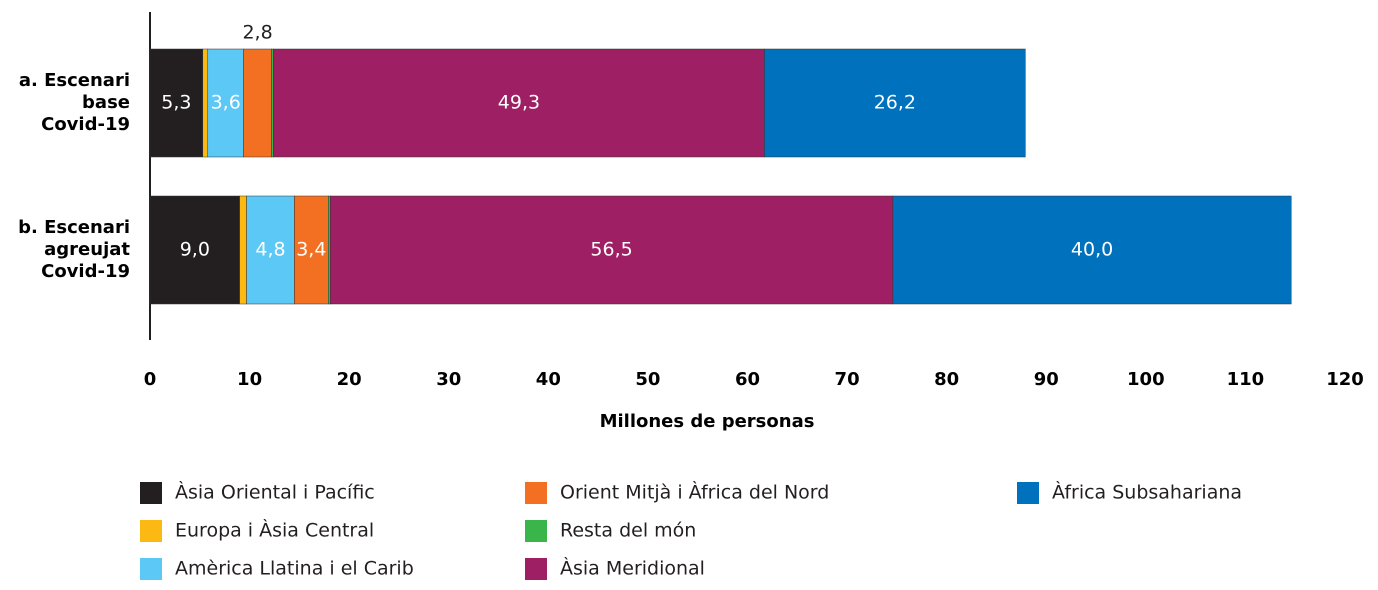  Describe the element at coordinates (275, 492) in the screenshot. I see `legend-label: Àsia Oriental i Pacífic` at that location.